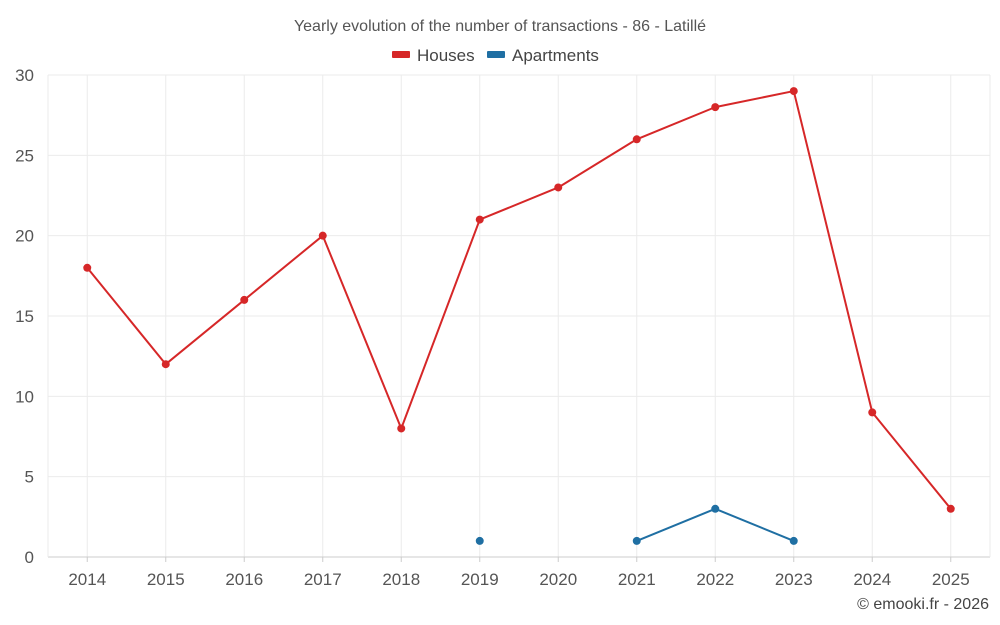 The width and height of the screenshot is (1000, 625). Describe the element at coordinates (715, 508) in the screenshot. I see `data-point-apartments-2022` at that location.